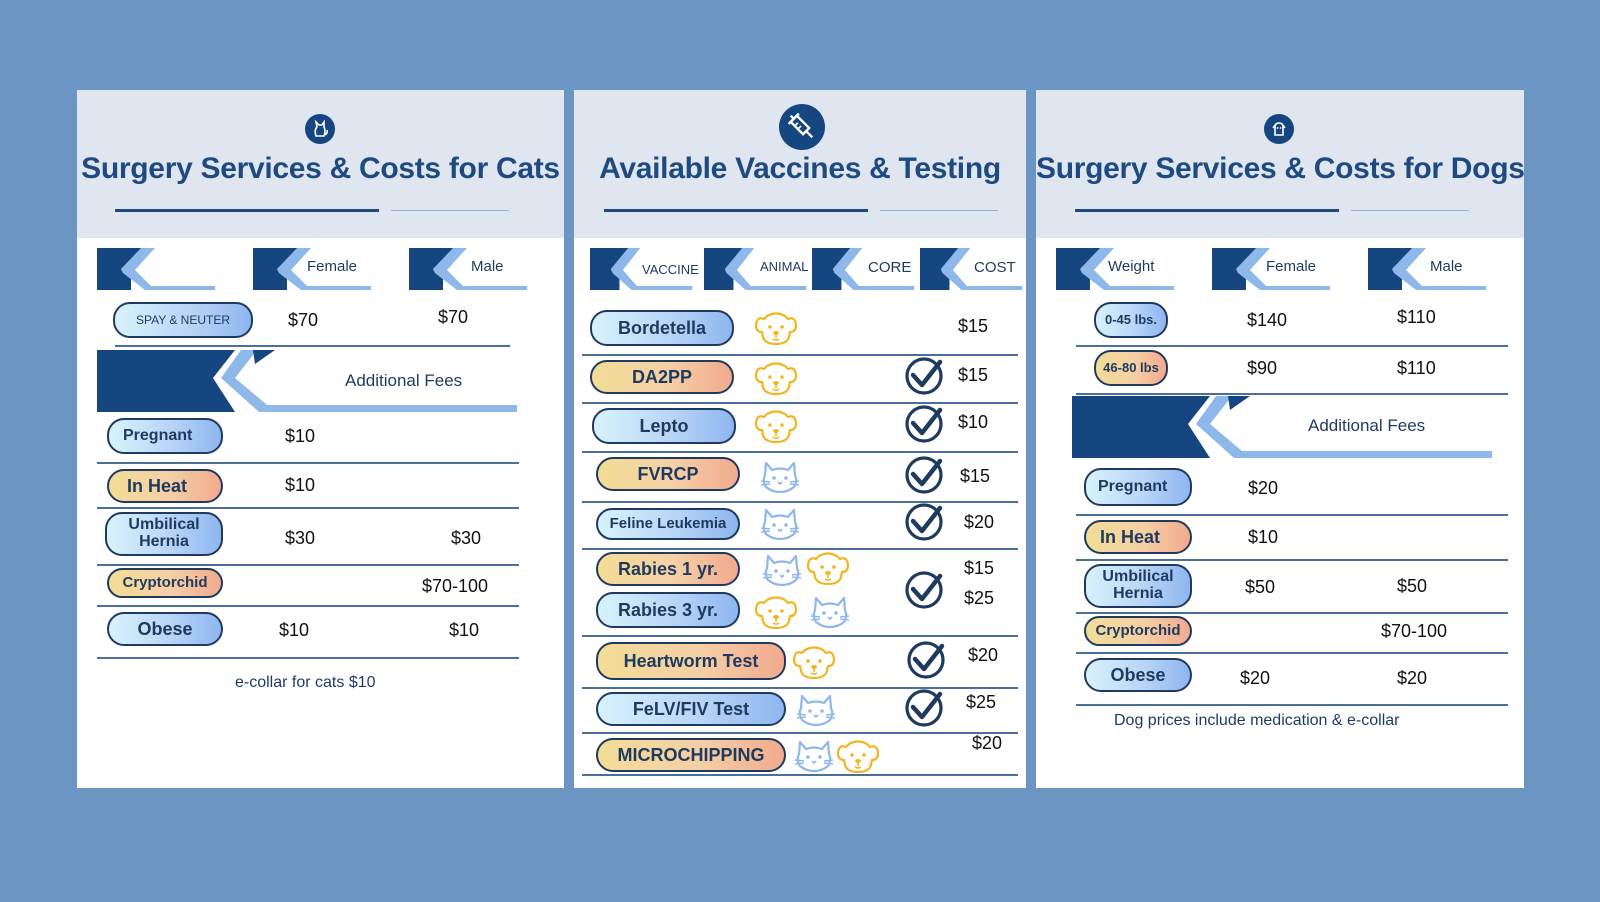  Describe the element at coordinates (157, 269) in the screenshot. I see `cats-header-blank` at that location.